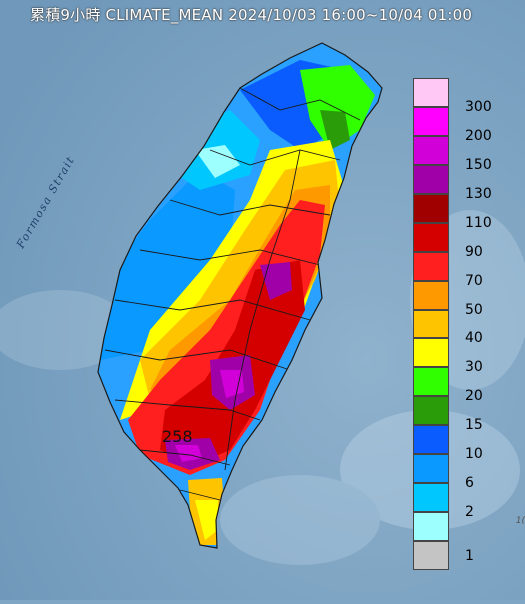  Describe the element at coordinates (474, 367) in the screenshot. I see `legend-label: 30` at that location.